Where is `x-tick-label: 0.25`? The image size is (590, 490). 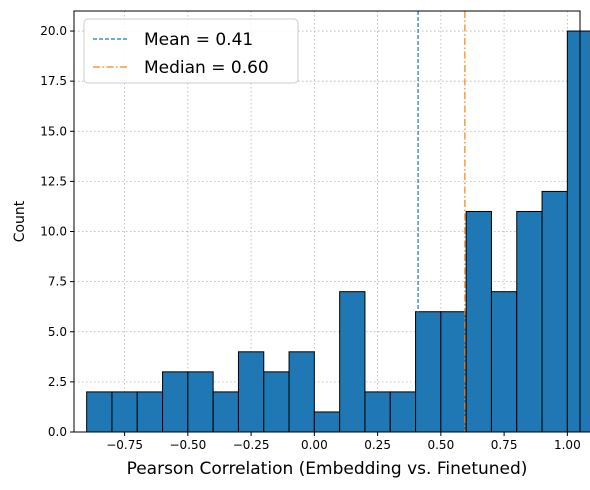 x-tick-label: 0.25 is located at coordinates (377, 445).